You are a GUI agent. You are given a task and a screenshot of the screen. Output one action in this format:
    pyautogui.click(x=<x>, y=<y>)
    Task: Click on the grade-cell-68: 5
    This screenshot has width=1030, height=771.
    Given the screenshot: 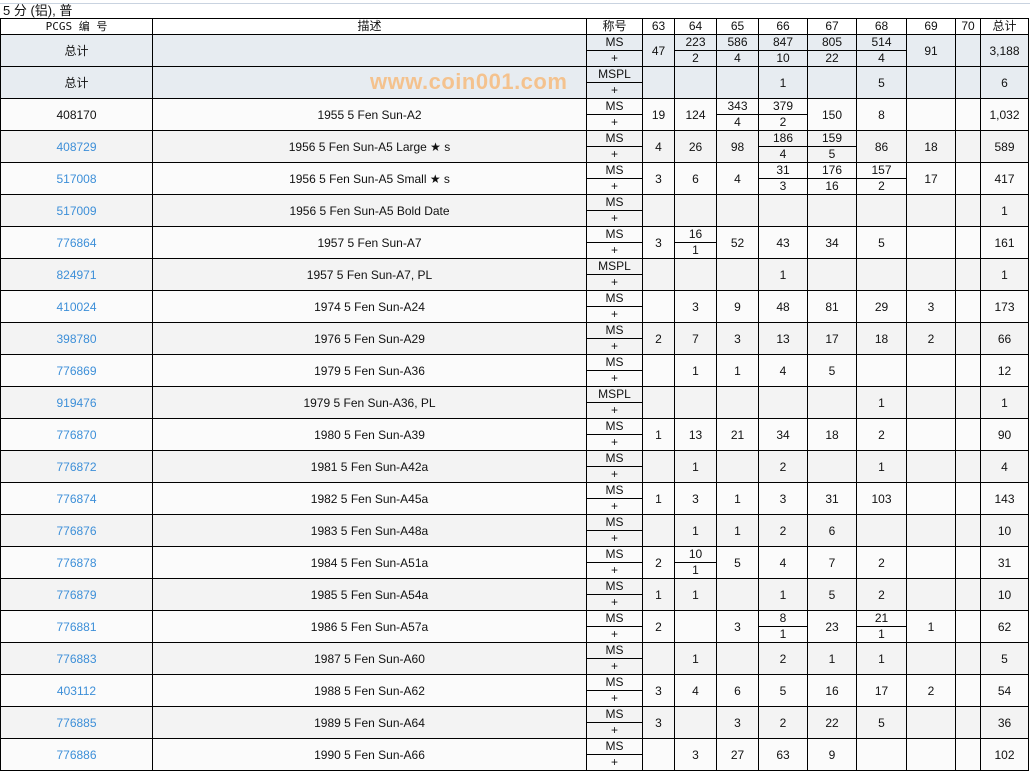 What is the action you would take?
    pyautogui.click(x=881, y=722)
    